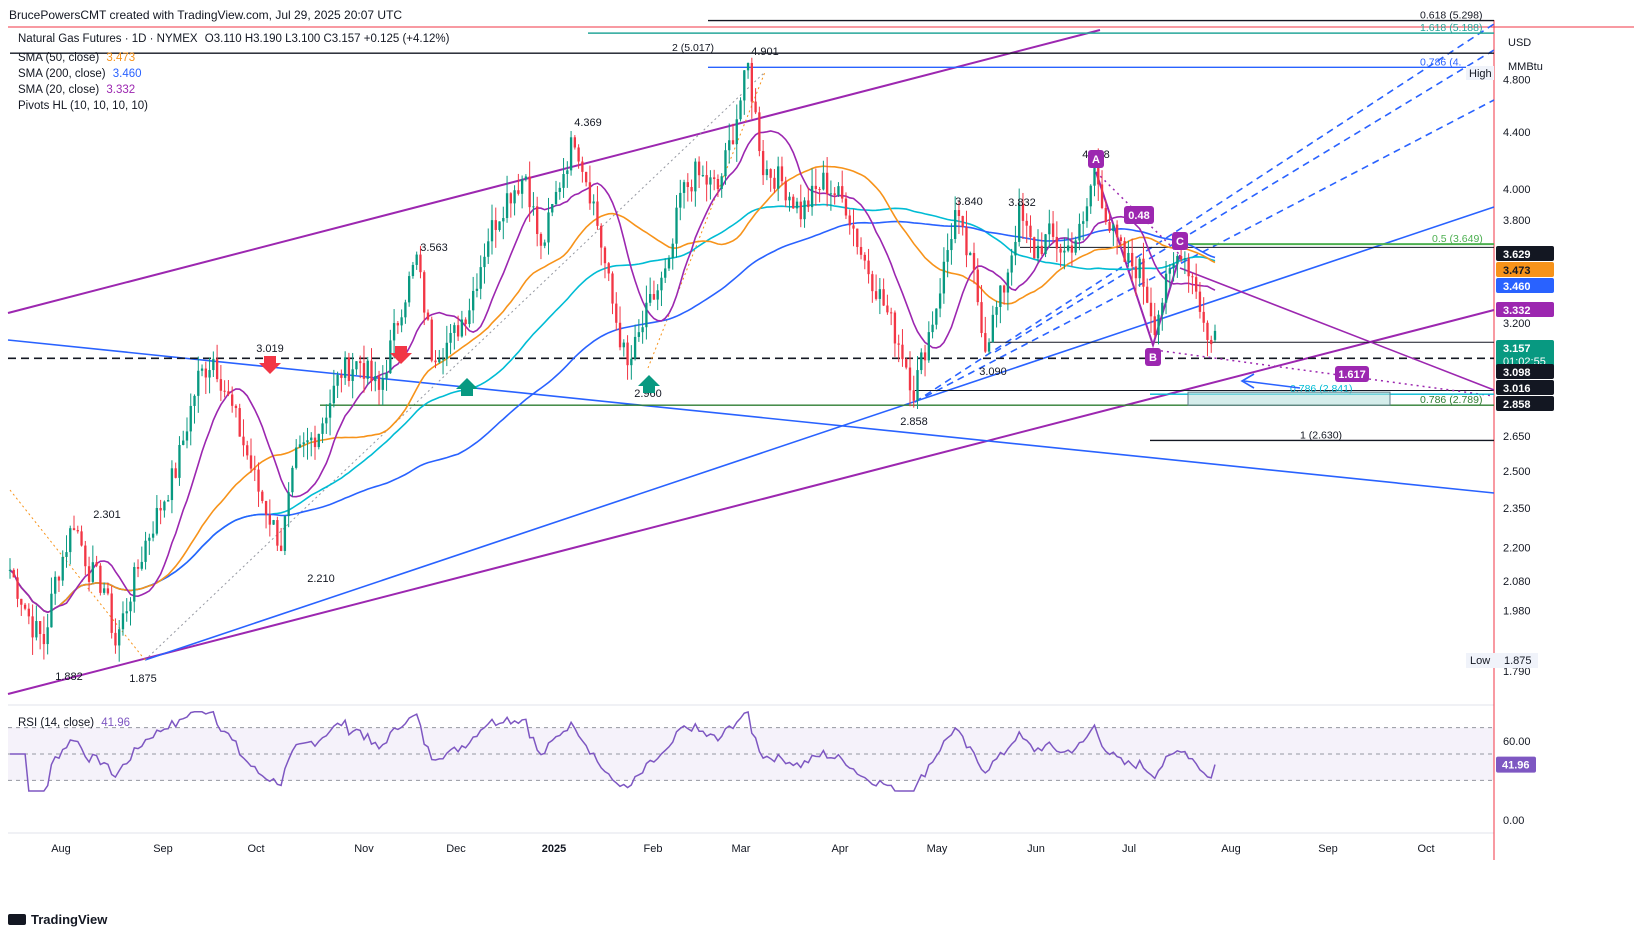 This screenshot has height=938, width=1634. I want to click on price-tag-value: 3.629, so click(1517, 255).